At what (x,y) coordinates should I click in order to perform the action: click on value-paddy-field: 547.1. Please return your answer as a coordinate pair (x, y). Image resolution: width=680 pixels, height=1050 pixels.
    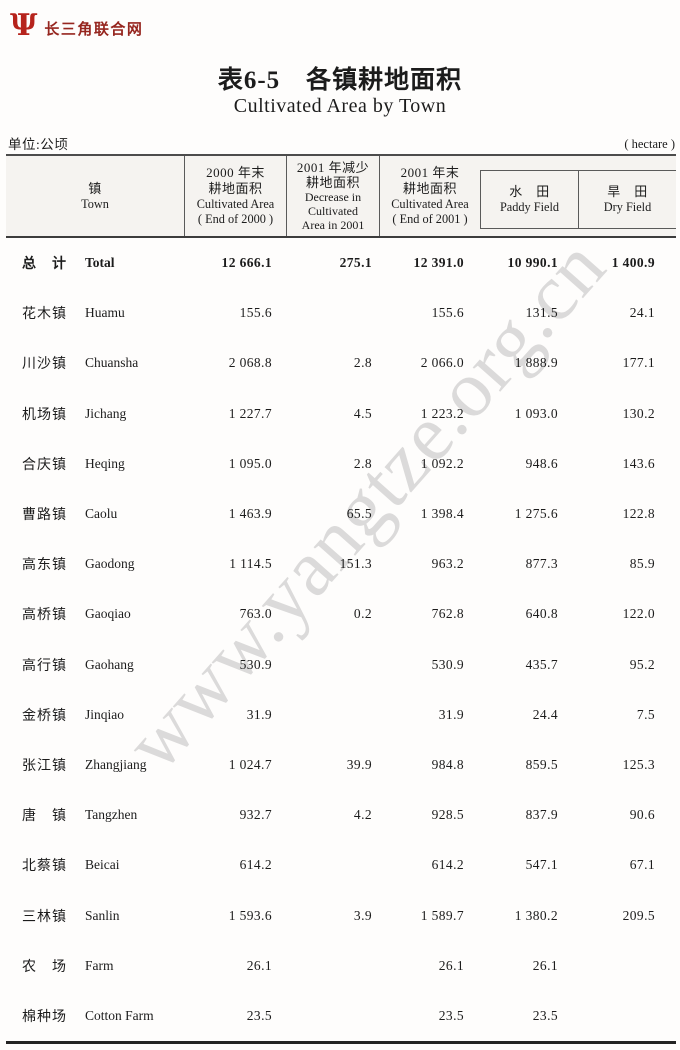
    Looking at the image, I should click on (541, 865).